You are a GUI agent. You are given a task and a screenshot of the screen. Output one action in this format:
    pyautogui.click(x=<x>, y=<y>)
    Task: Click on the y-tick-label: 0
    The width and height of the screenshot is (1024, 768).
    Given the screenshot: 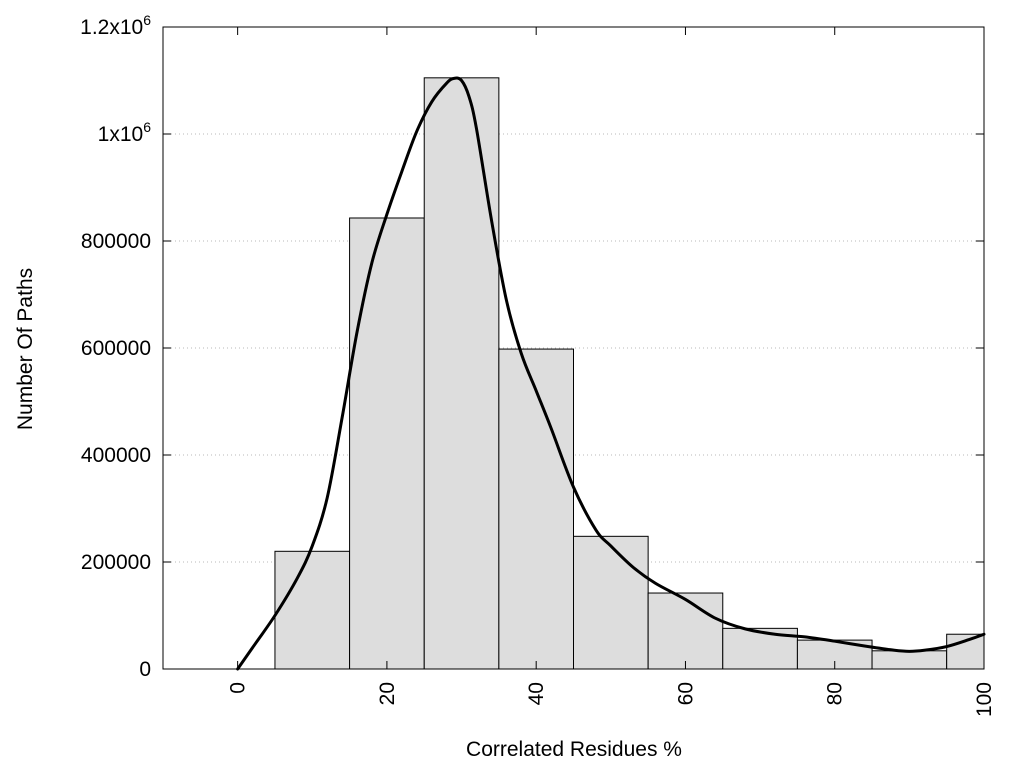 What is the action you would take?
    pyautogui.click(x=145, y=669)
    